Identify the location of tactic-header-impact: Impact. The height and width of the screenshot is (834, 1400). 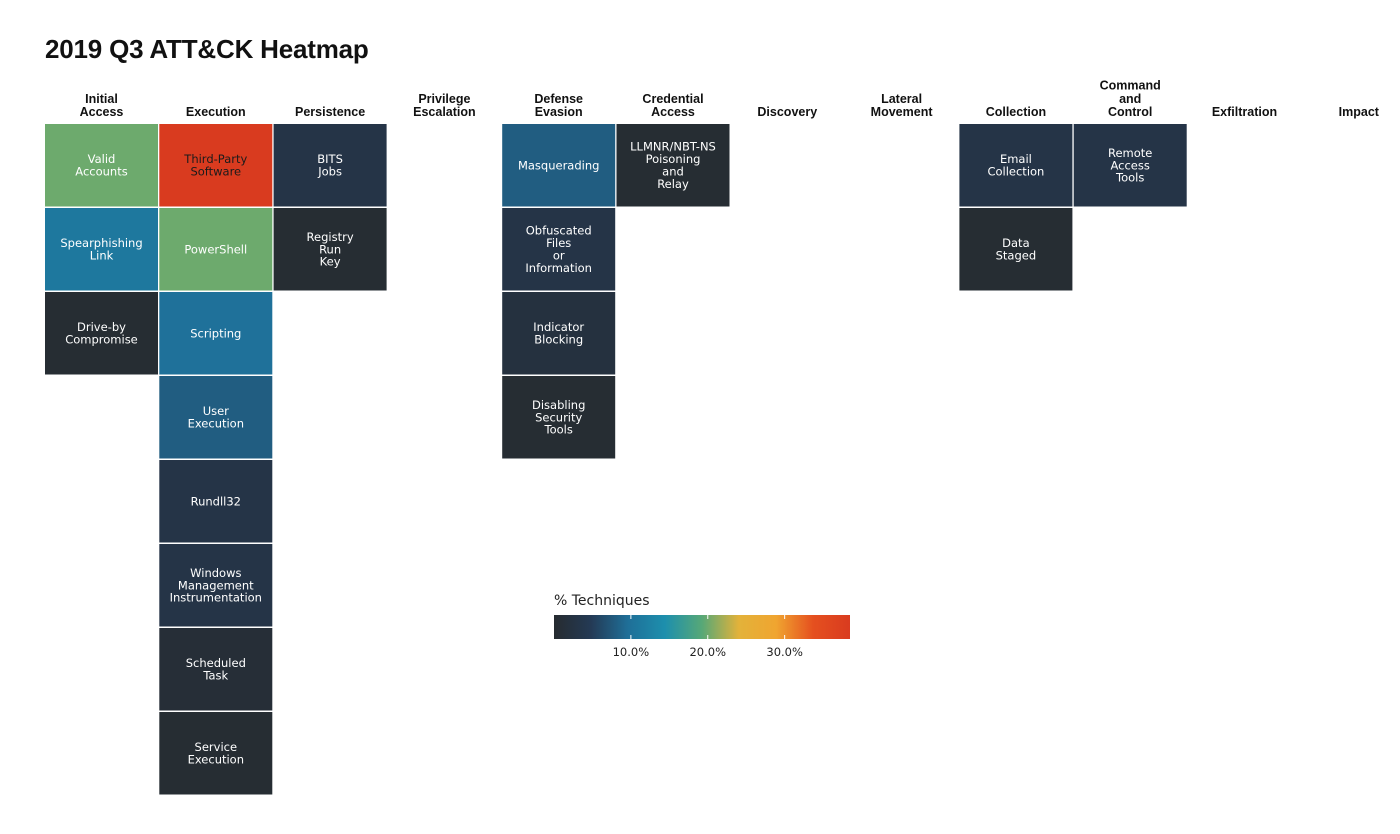
(1359, 112).